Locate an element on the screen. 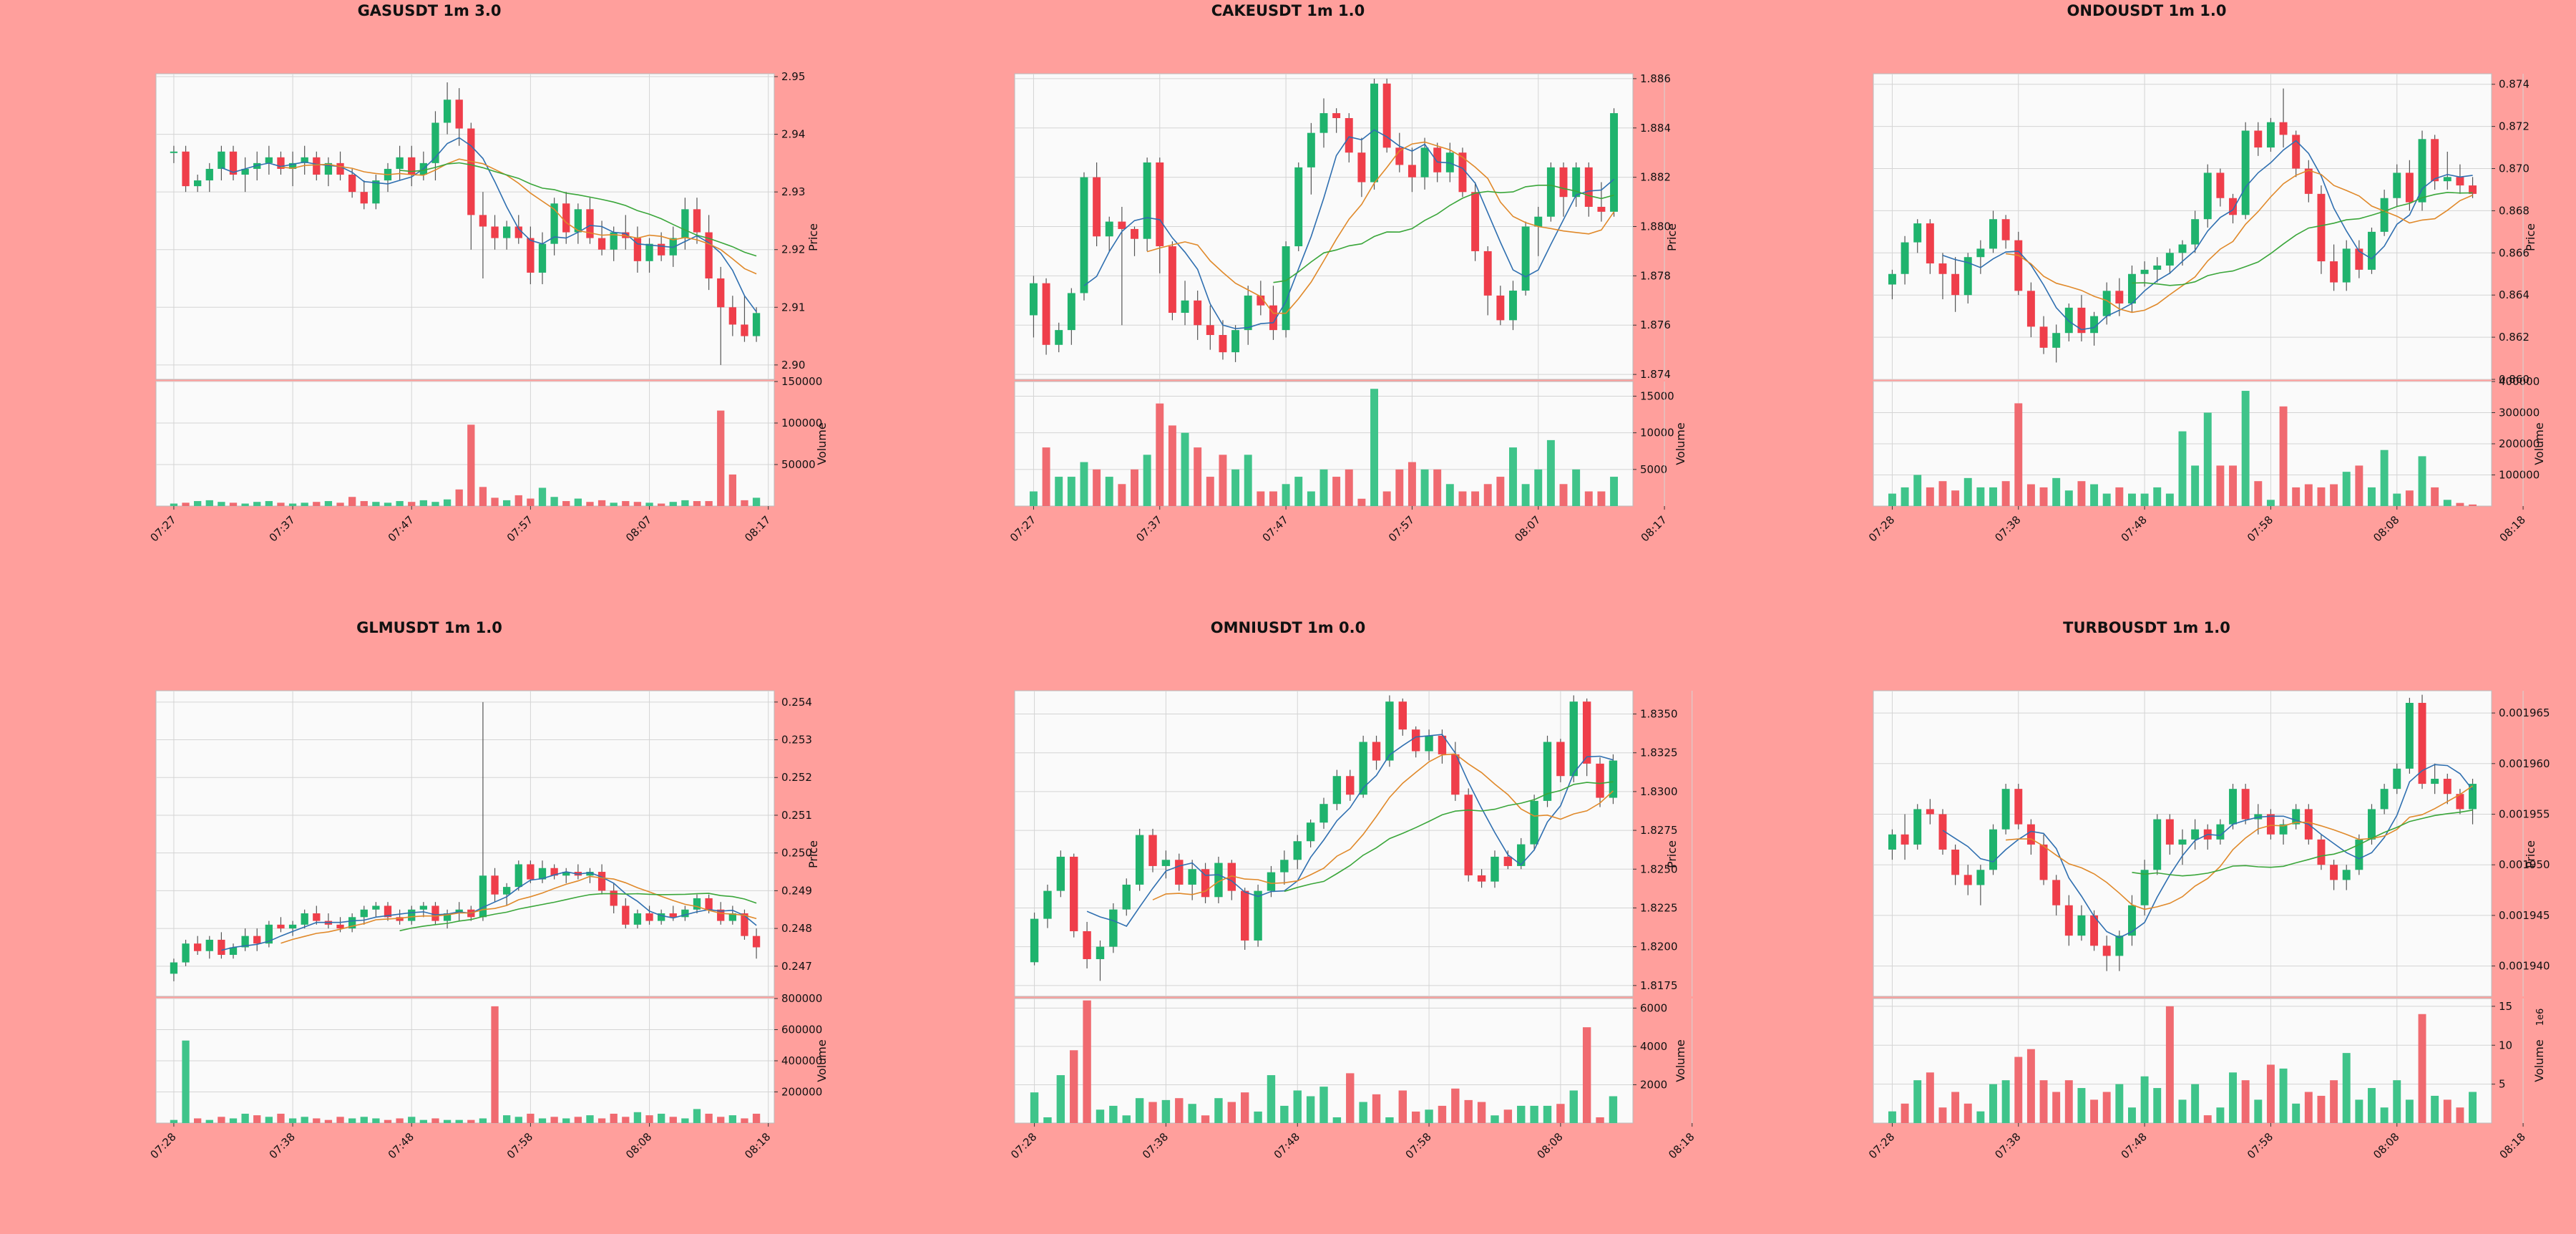 The height and width of the screenshot is (1234, 2576). x-tick-label: 07:38 is located at coordinates (282, 1145).